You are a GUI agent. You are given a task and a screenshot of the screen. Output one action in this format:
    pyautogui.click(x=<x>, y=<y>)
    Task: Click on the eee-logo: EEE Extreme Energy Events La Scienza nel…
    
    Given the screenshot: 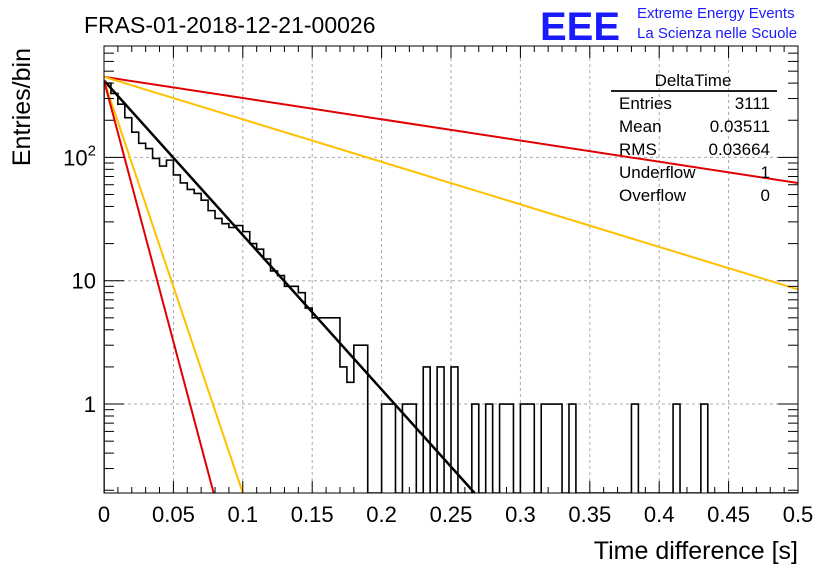 What is the action you would take?
    pyautogui.click(x=668, y=27)
    